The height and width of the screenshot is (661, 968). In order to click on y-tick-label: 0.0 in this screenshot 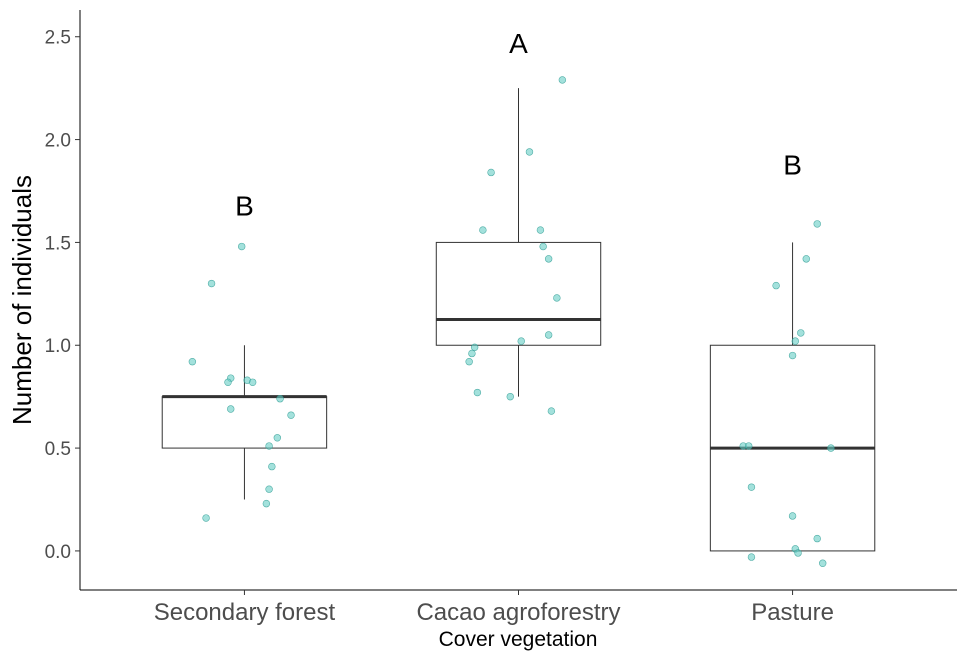, I will do `click(58, 552)`.